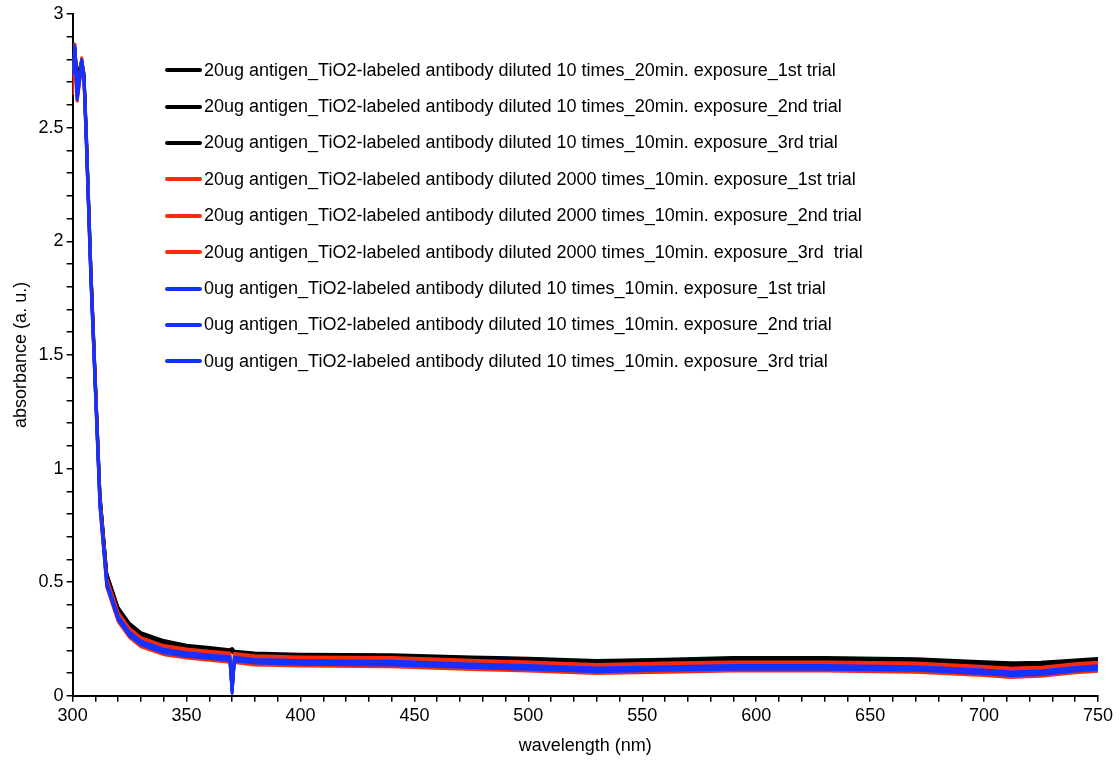  I want to click on x-tick-label: 650, so click(870, 714).